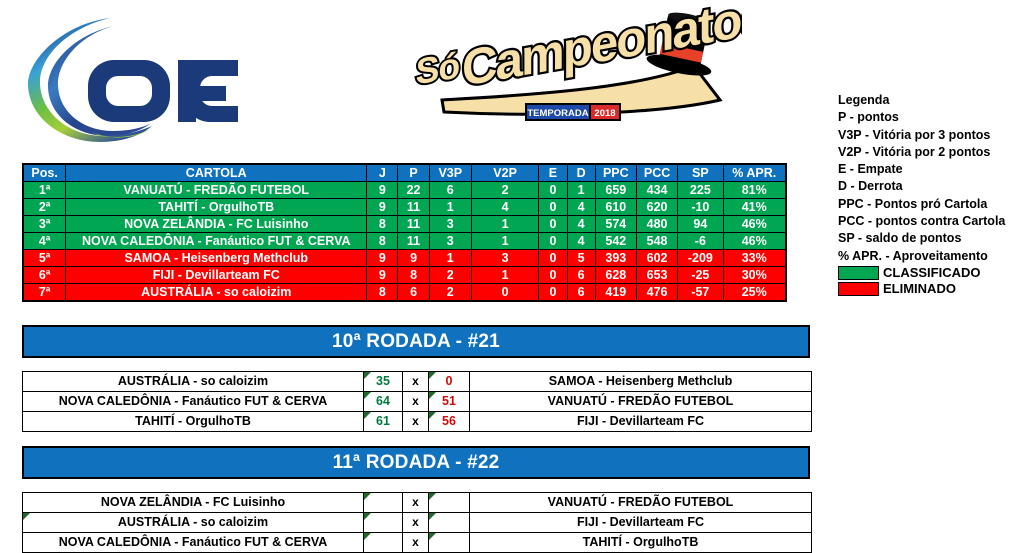 This screenshot has height=553, width=1019. I want to click on standings-cell-sp: 225, so click(700, 190).